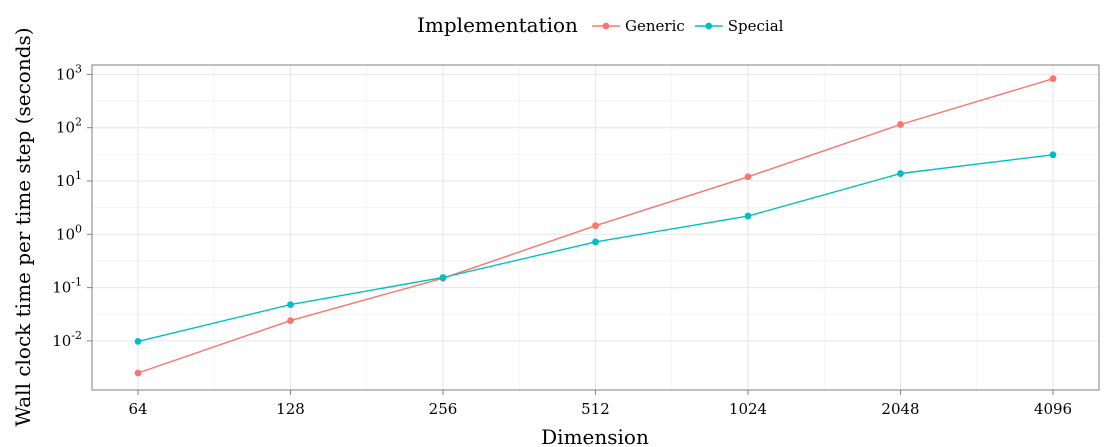 The height and width of the screenshot is (447, 1112). Describe the element at coordinates (497, 25) in the screenshot. I see `legend-title: Implementation` at that location.